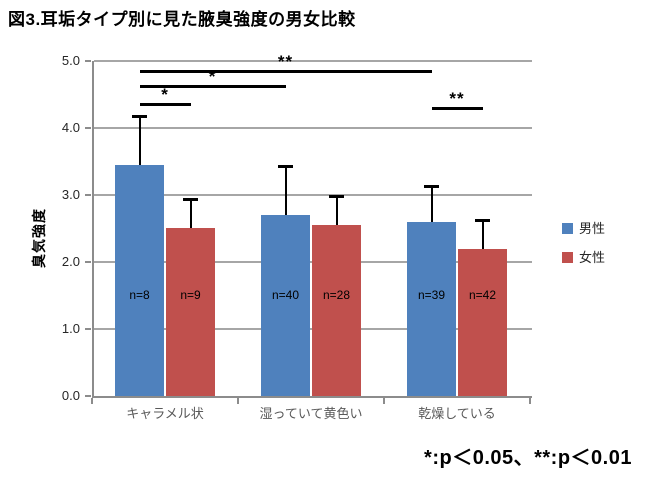 Image resolution: width=650 pixels, height=487 pixels. I want to click on y-tick-label: 5.0, so click(70, 60).